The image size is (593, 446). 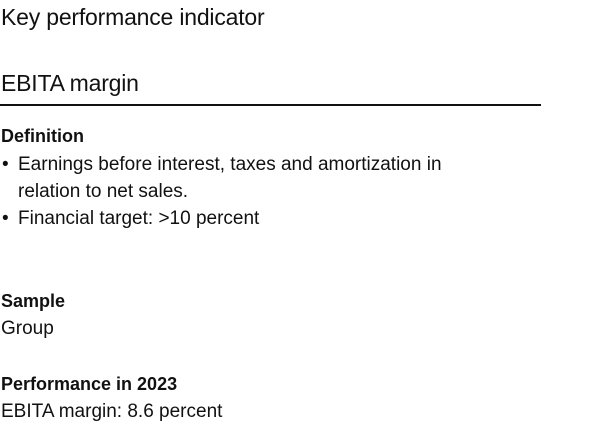 What do you see at coordinates (133, 17) in the screenshot?
I see `page-title: Key performance indicator` at bounding box center [133, 17].